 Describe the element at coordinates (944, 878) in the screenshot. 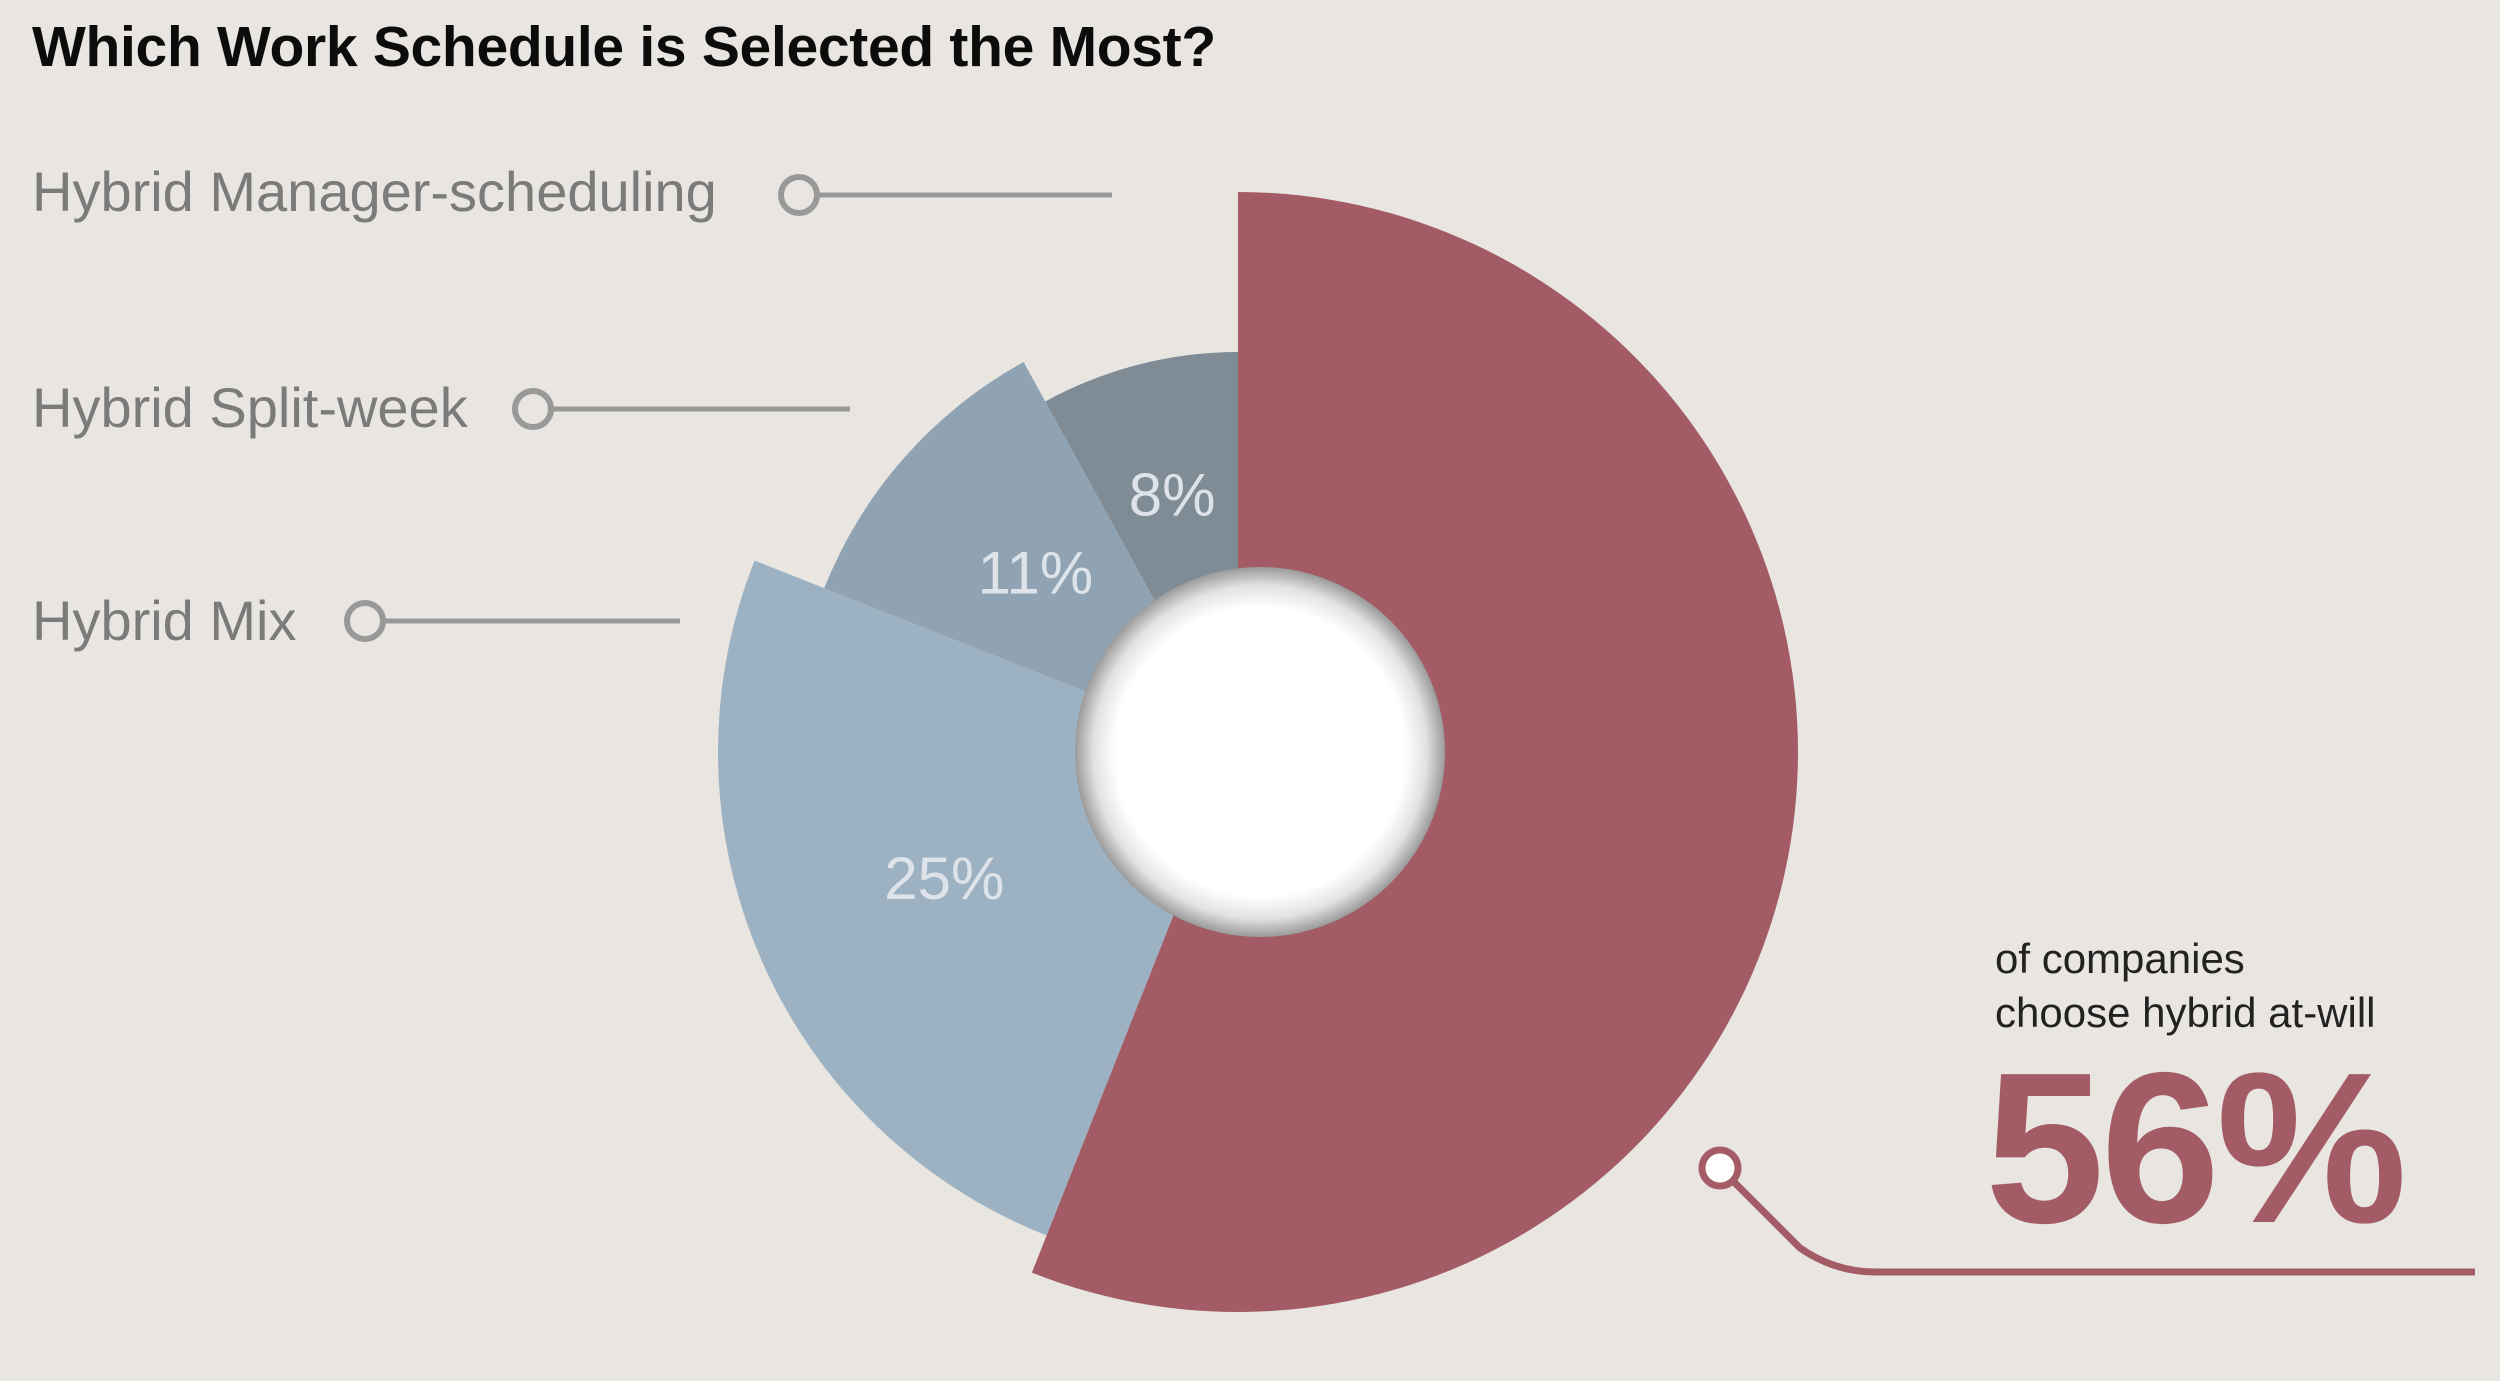

I see `slice-label-25pct: 25%` at that location.